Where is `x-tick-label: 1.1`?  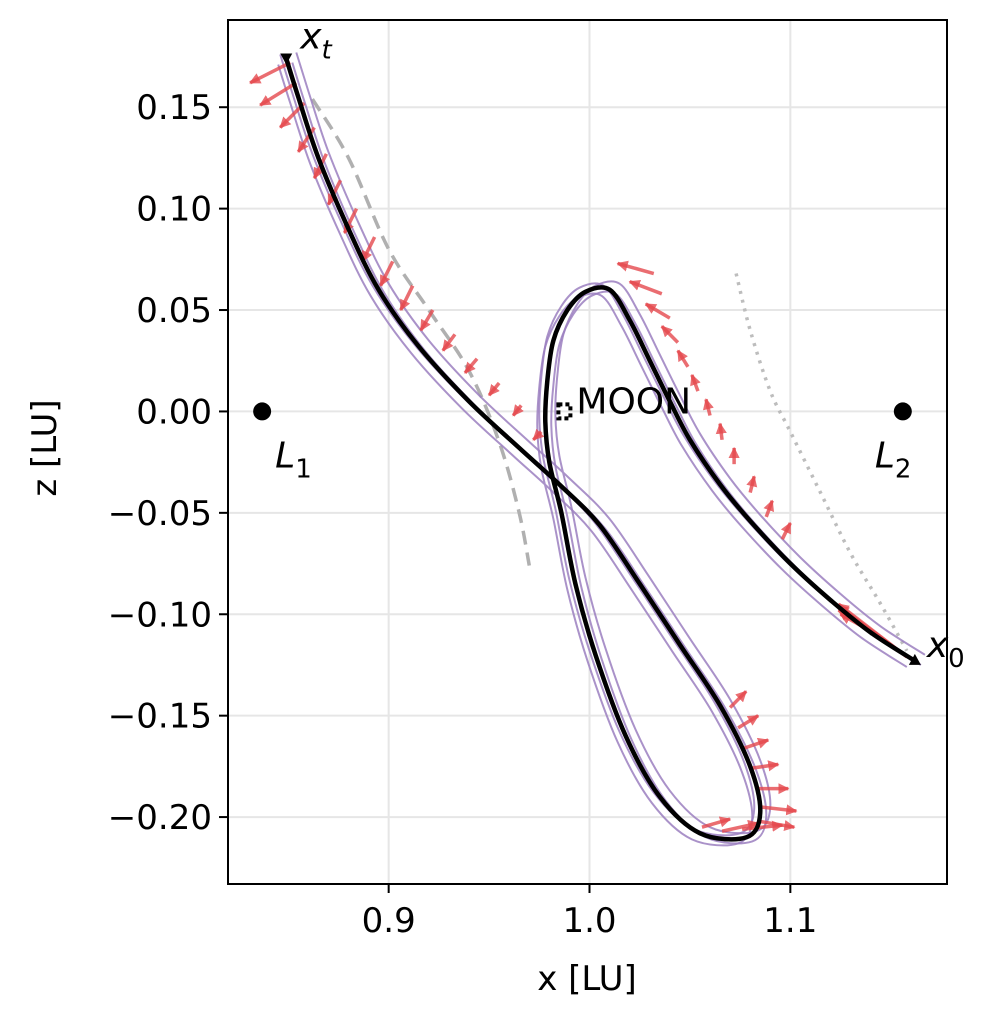 x-tick-label: 1.1 is located at coordinates (790, 921).